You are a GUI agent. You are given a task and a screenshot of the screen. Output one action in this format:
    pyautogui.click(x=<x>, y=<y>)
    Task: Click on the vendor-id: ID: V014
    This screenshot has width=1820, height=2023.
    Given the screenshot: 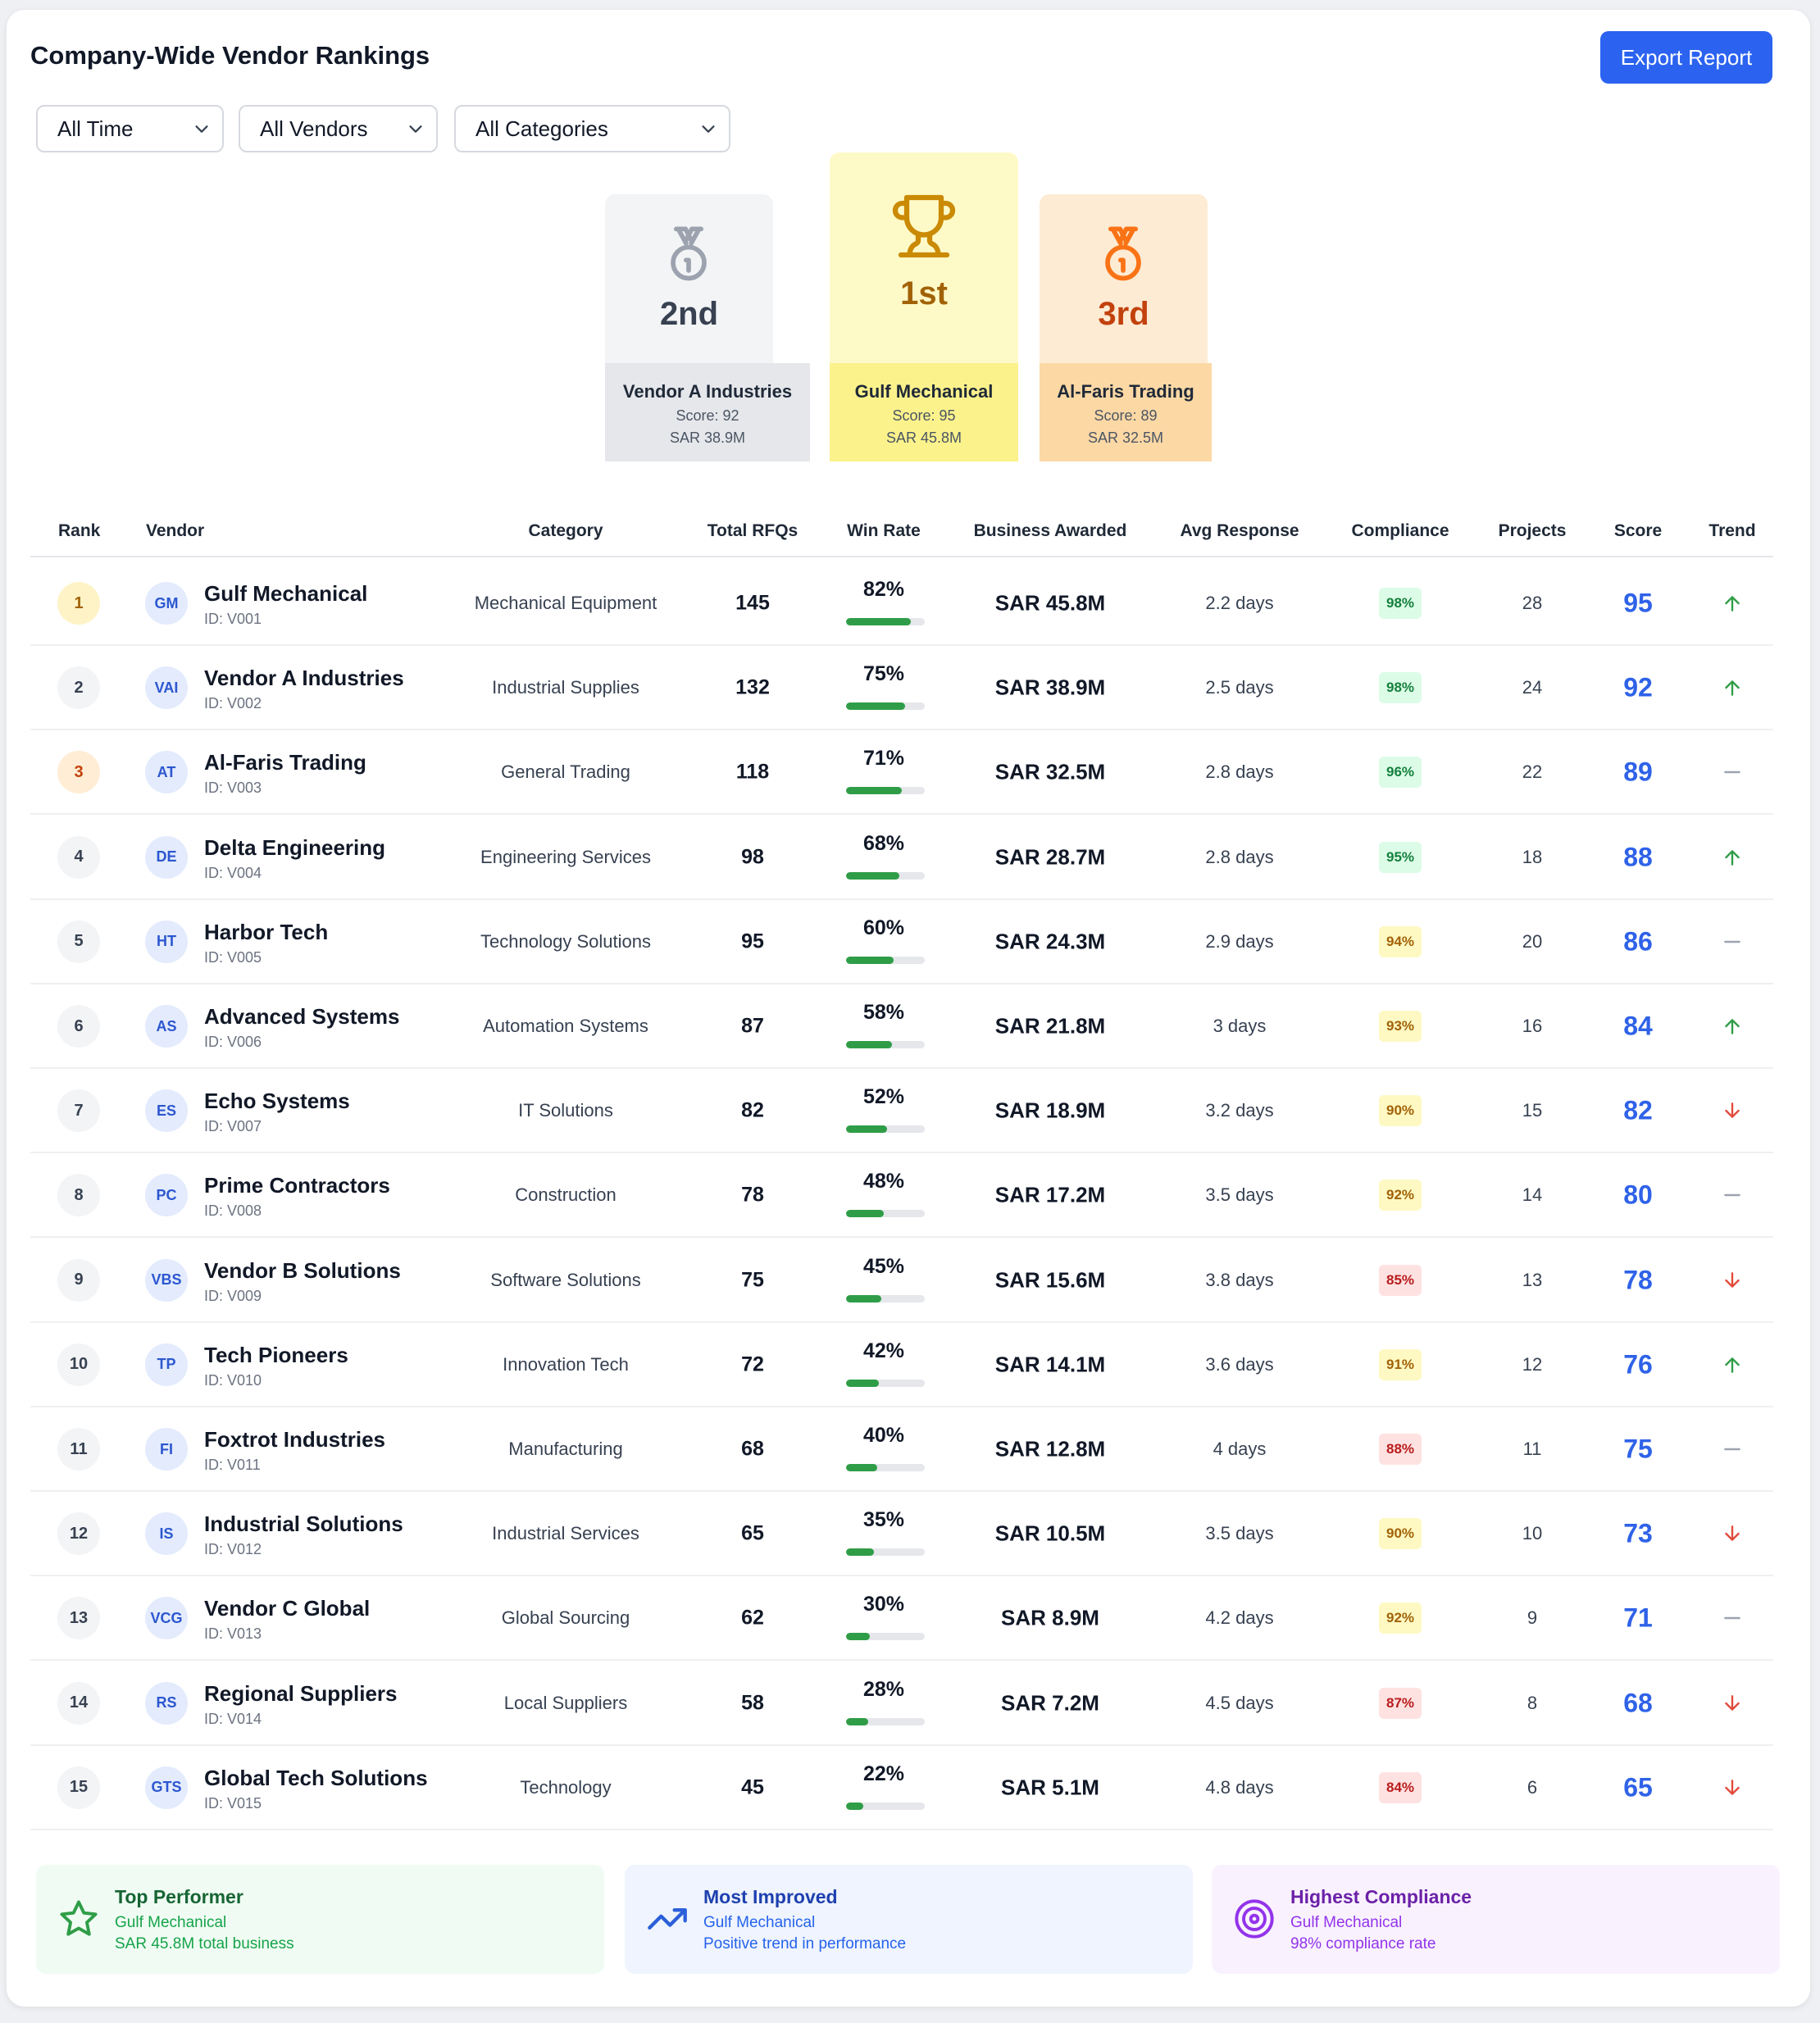 What is the action you would take?
    pyautogui.click(x=233, y=1718)
    